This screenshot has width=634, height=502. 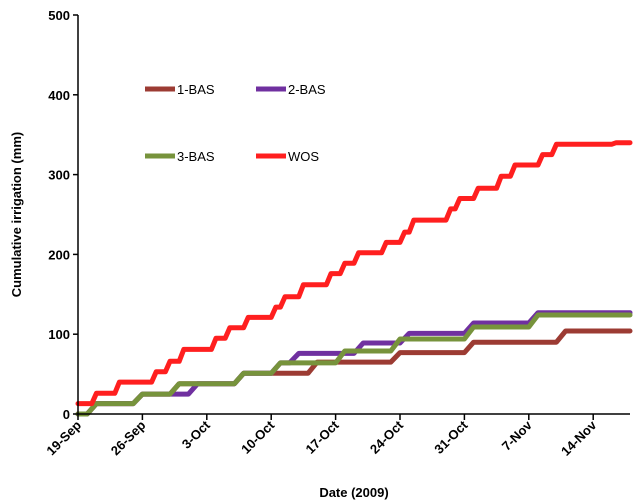 I want to click on x-tick-label: 14-Nov, so click(x=579, y=438).